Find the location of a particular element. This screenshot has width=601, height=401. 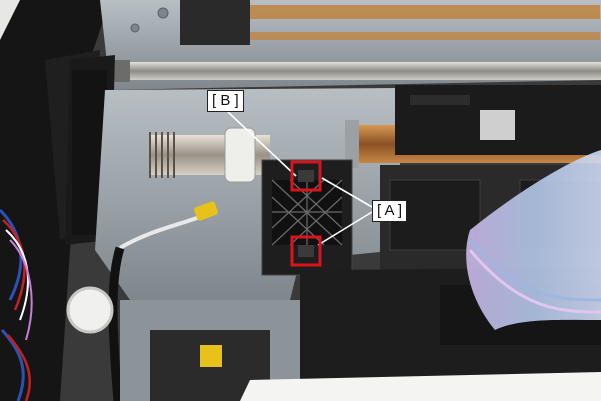

callout-label-b: [ B ] is located at coordinates (225, 101).